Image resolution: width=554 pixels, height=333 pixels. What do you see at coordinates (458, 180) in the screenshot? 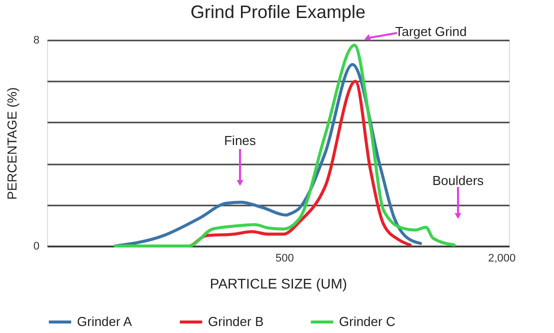
I see `annotation: Boulders` at bounding box center [458, 180].